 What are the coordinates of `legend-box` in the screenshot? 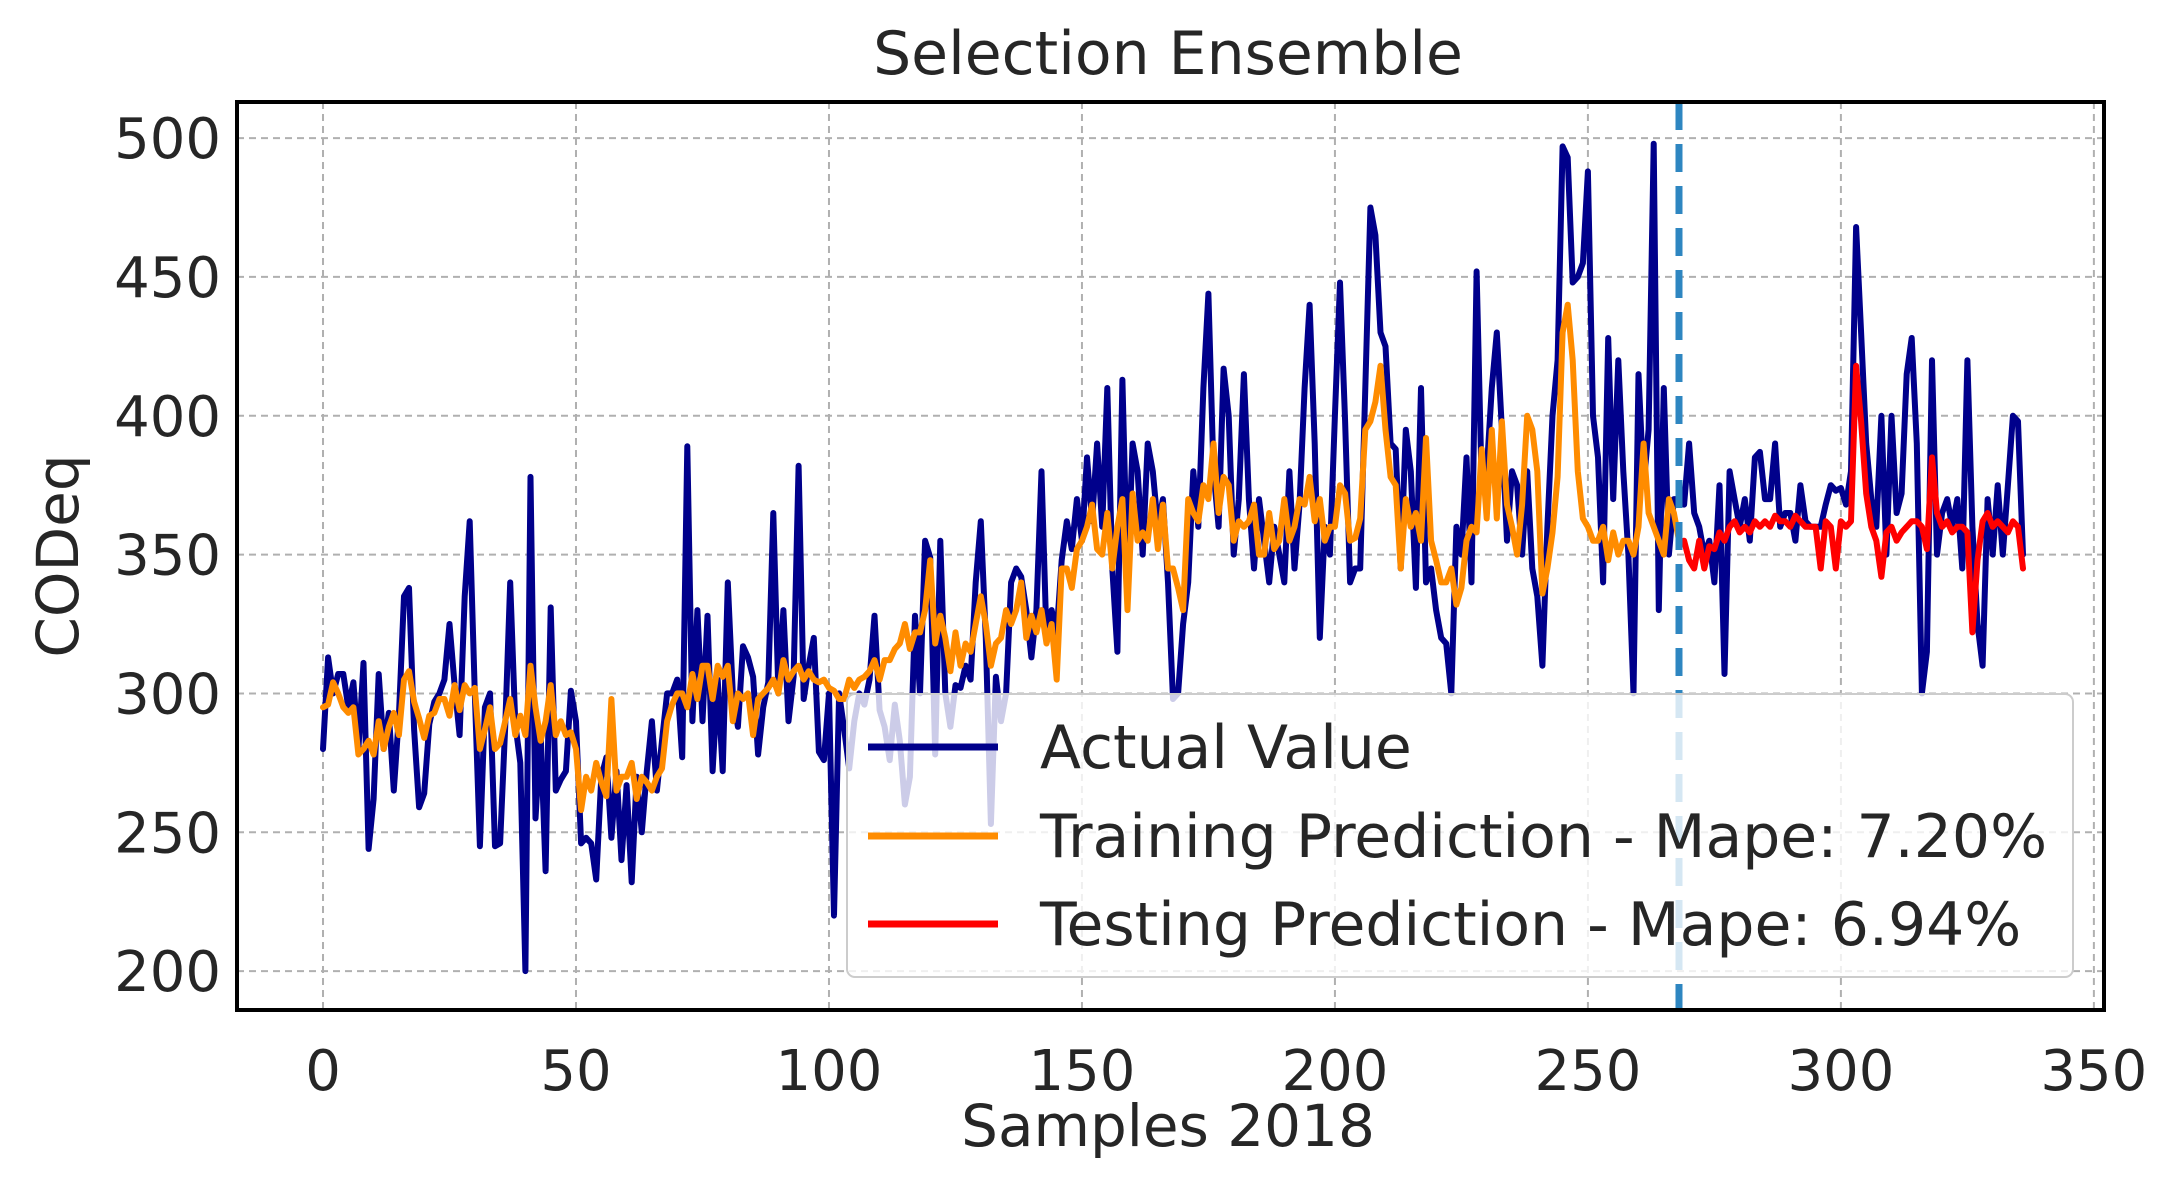 It's located at (1460, 835).